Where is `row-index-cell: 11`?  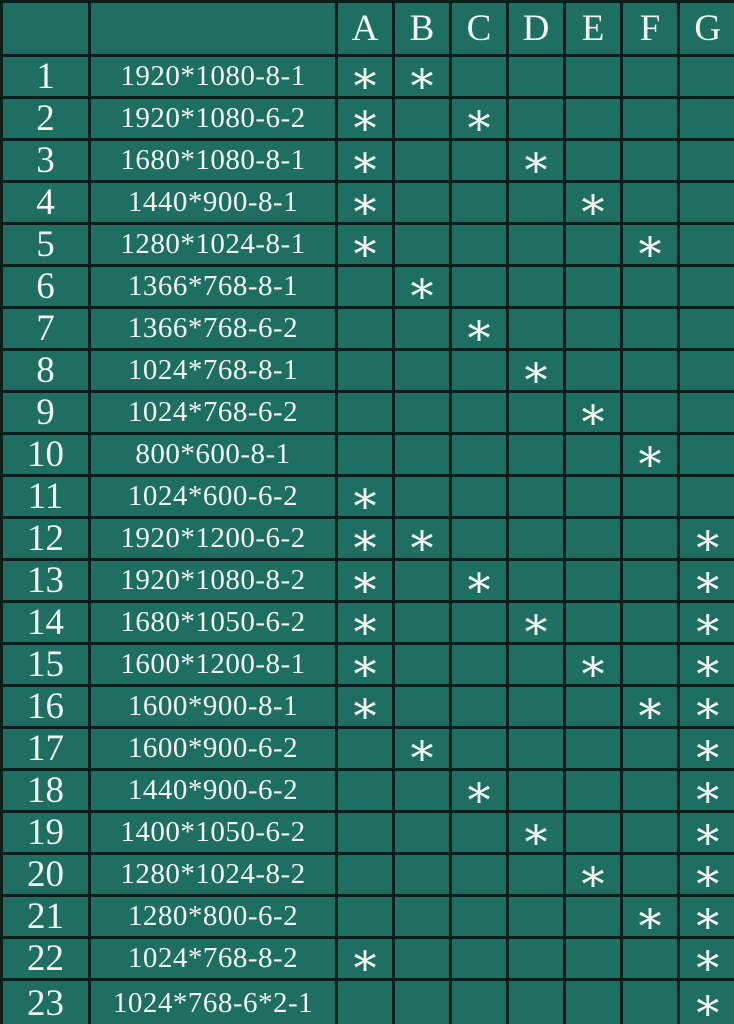
row-index-cell: 11 is located at coordinates (45, 496).